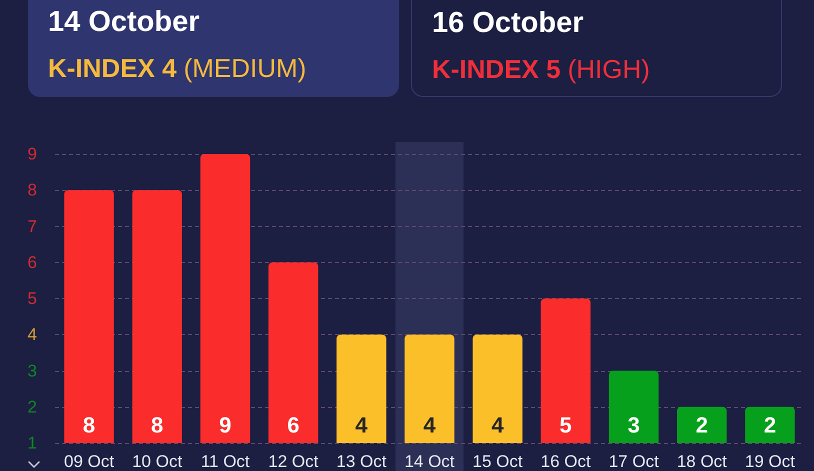  What do you see at coordinates (32, 262) in the screenshot?
I see `y-tick-label: 6` at bounding box center [32, 262].